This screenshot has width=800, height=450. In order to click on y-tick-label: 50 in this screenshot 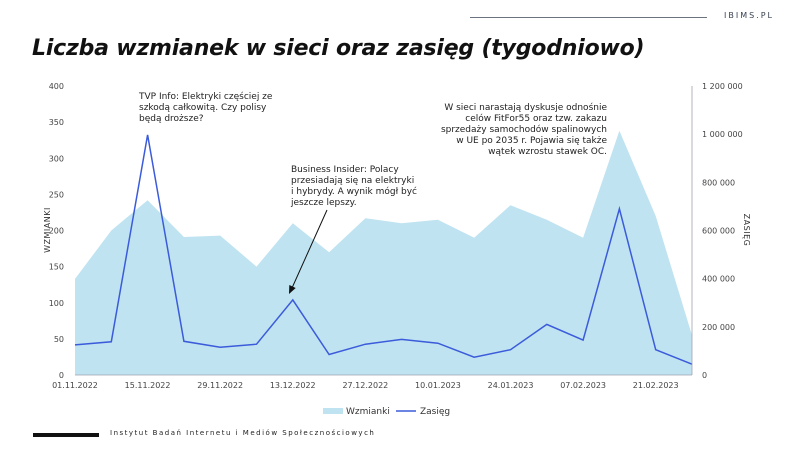, I will do `click(59, 339)`.